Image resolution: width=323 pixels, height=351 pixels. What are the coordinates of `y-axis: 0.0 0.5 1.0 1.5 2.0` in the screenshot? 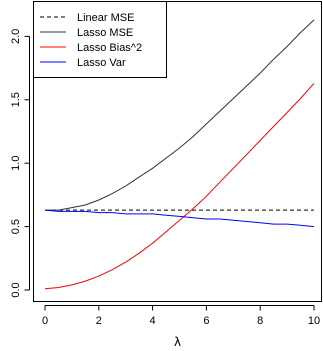 It's located at (20, 163).